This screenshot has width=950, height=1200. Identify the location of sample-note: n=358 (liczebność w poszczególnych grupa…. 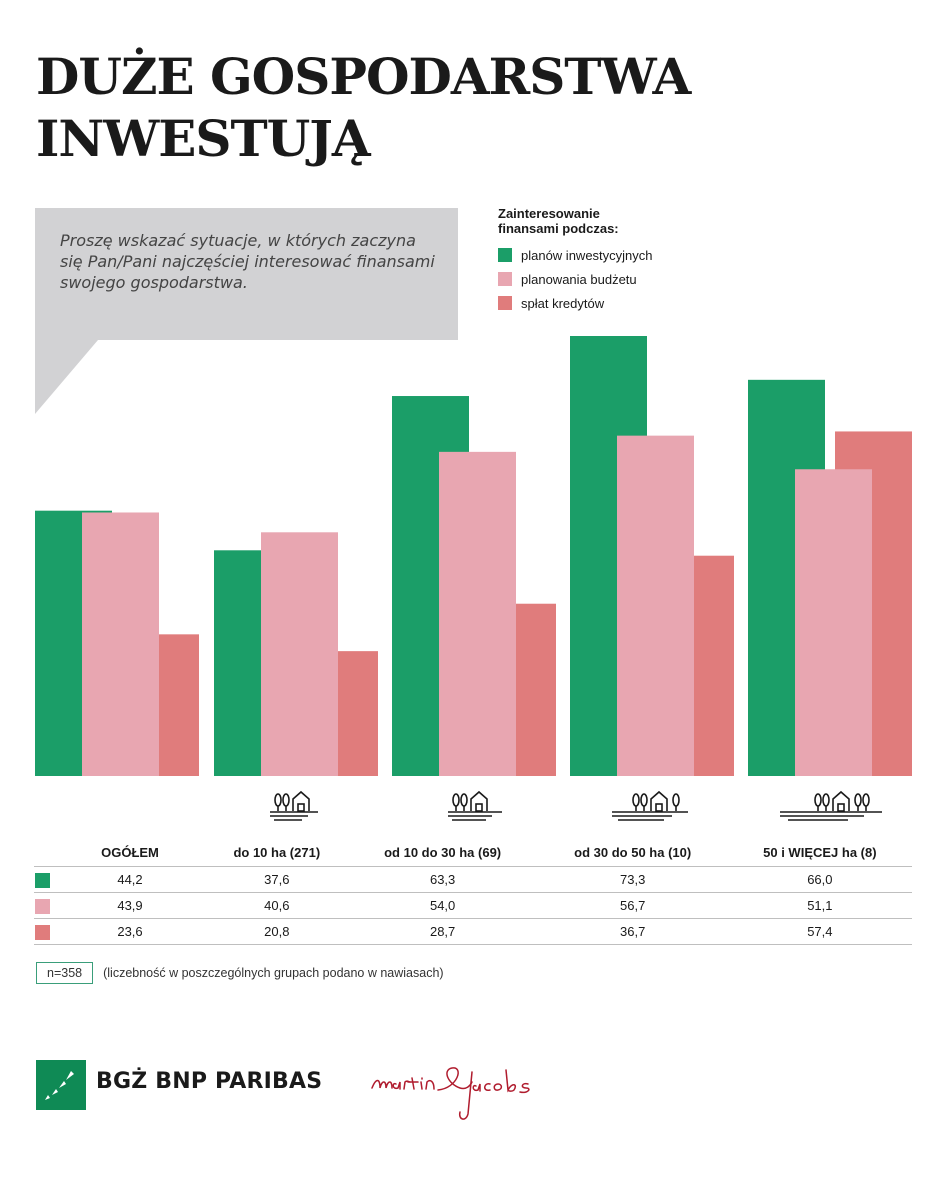
(240, 973).